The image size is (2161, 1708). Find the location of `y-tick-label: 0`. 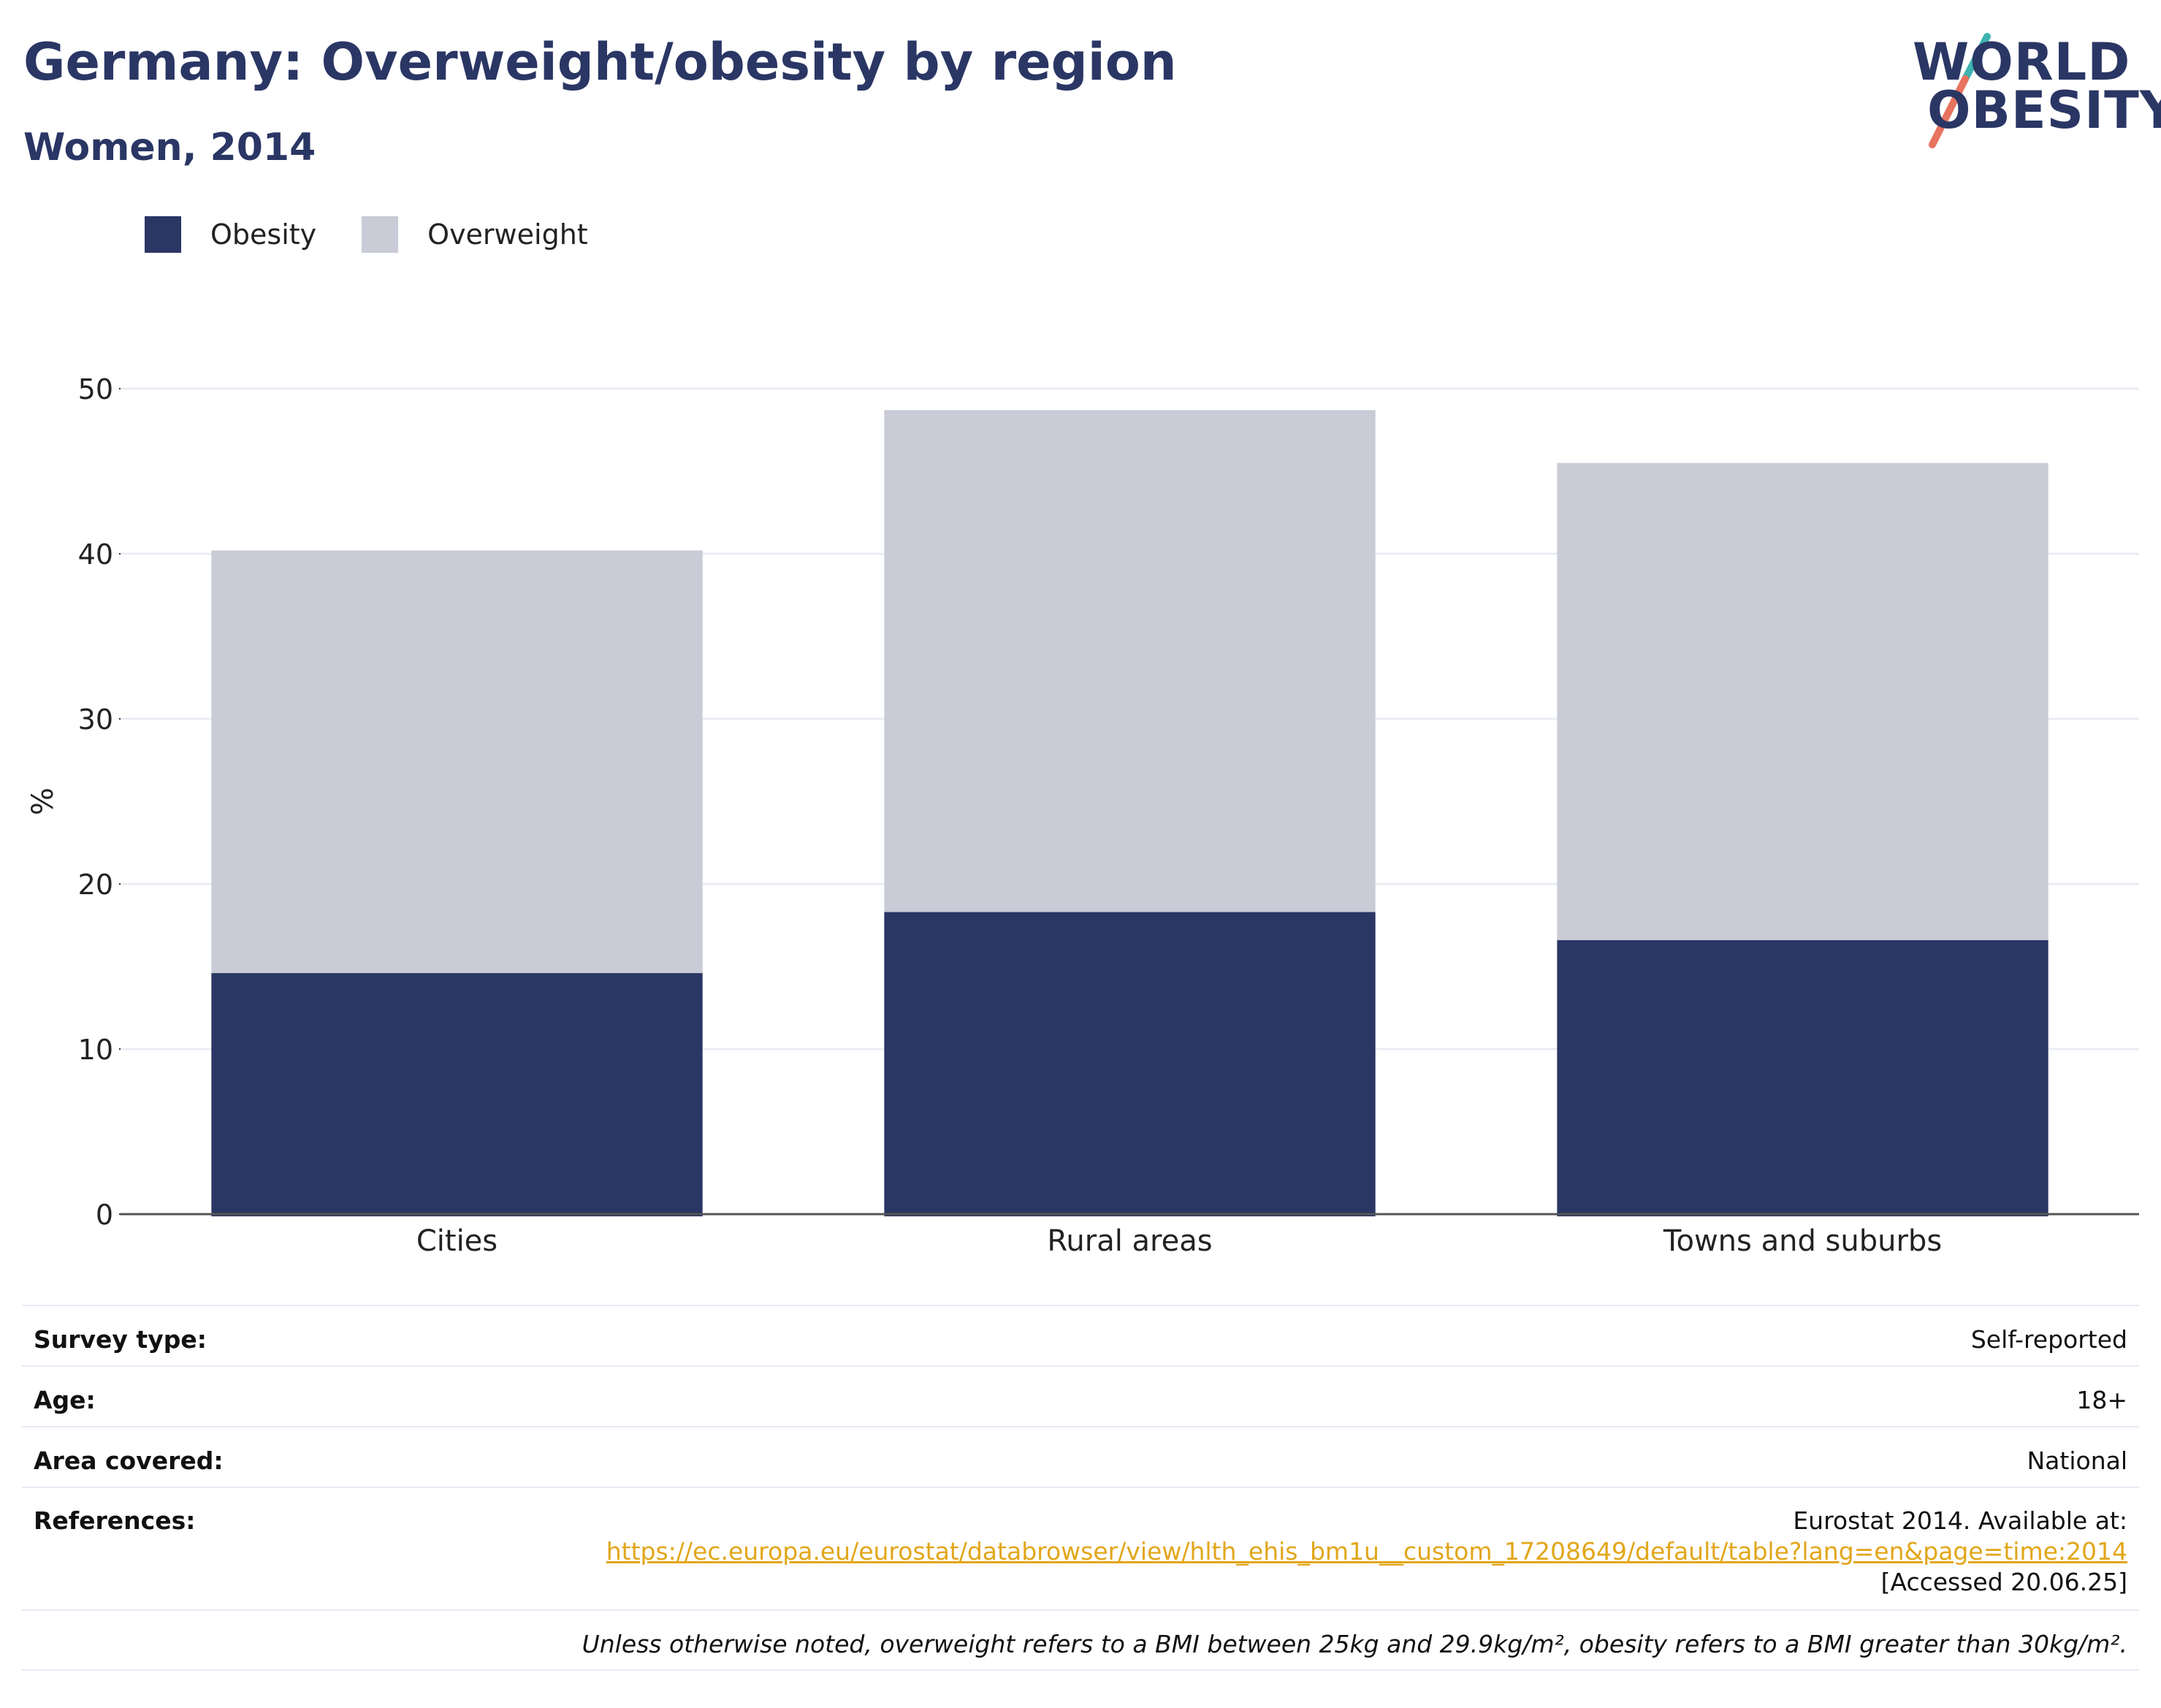

y-tick-label: 0 is located at coordinates (105, 1215).